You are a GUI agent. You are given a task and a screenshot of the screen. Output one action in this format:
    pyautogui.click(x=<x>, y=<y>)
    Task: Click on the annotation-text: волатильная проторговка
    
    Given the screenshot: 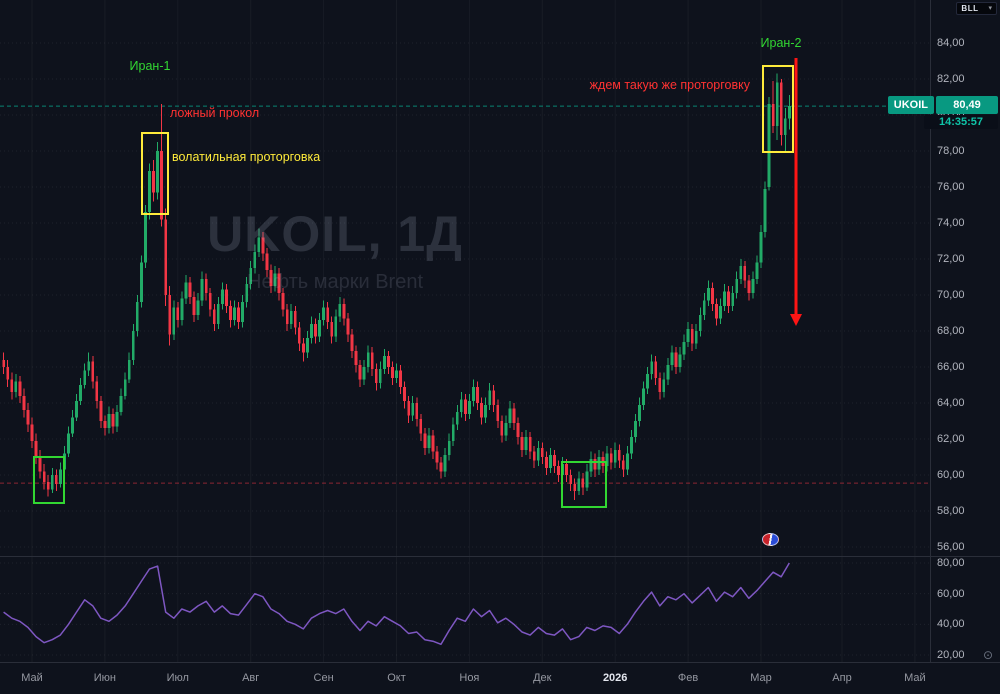 What is the action you would take?
    pyautogui.click(x=246, y=157)
    